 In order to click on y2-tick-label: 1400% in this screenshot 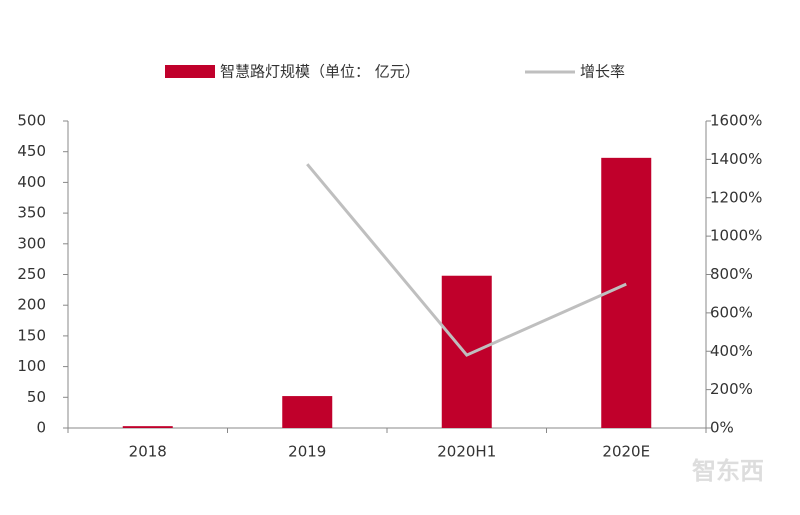, I will do `click(736, 159)`.